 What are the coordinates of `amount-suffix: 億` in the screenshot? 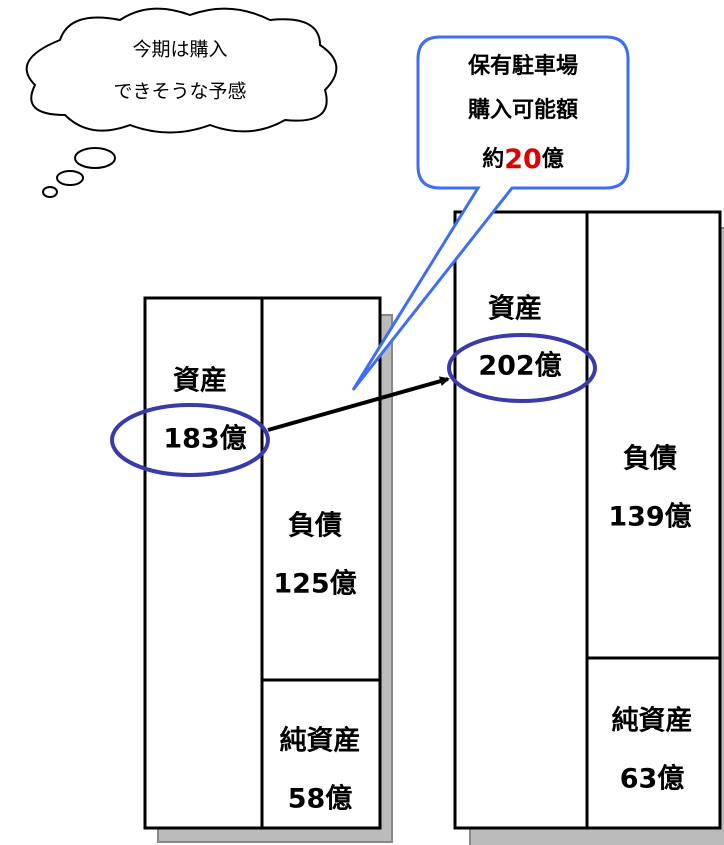 It's located at (553, 159).